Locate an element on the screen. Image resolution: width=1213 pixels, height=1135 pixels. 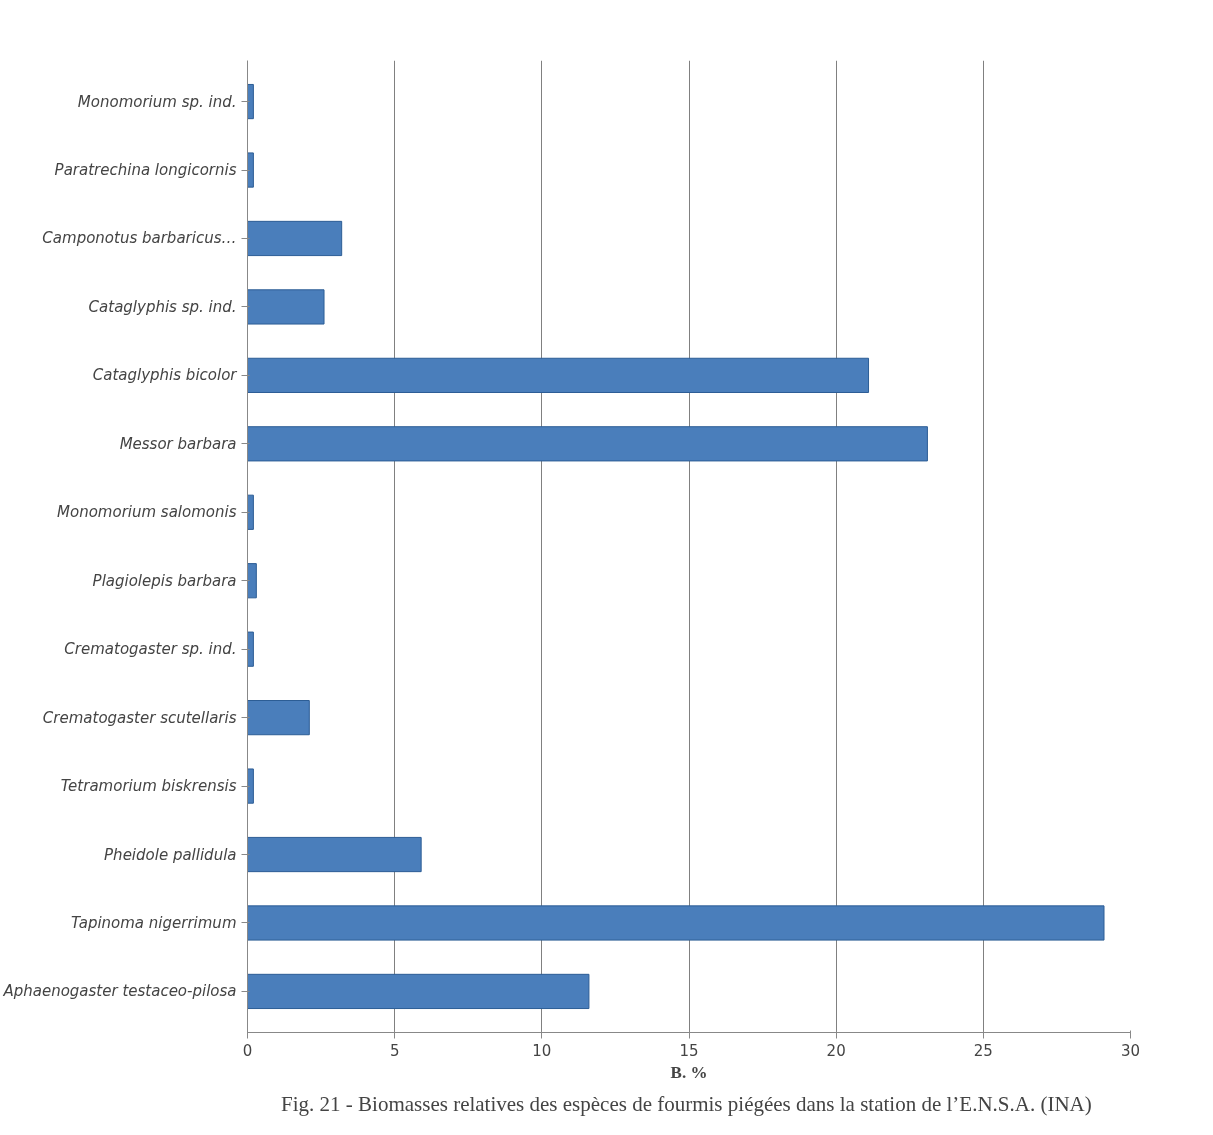
text: Fig. 21 - Biomasses relatives des espèces de fourmis piégées dans la station de l’E.N.S.A. (INA) is located at coordinates (686, 1103).